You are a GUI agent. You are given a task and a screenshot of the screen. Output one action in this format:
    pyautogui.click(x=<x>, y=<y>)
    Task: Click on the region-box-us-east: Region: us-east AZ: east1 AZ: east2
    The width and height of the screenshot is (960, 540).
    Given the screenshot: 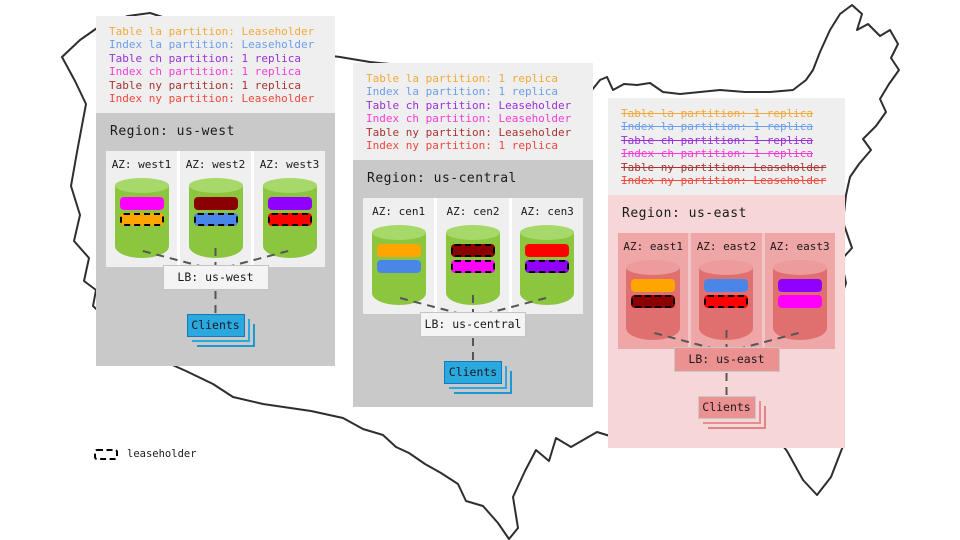 What is the action you would take?
    pyautogui.click(x=726, y=322)
    